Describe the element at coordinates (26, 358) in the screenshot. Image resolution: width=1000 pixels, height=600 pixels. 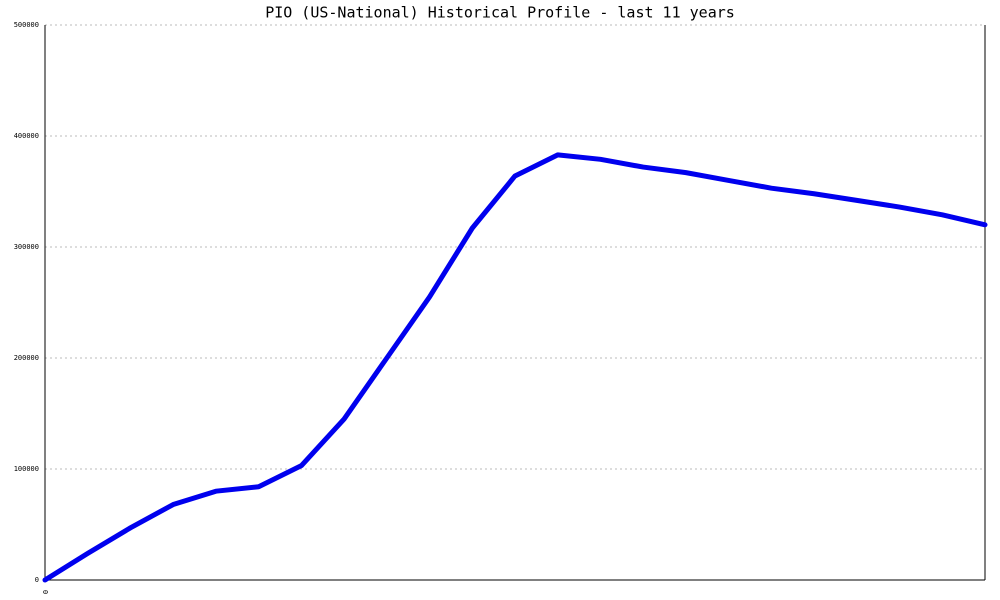
I see `y-tick-label: 200000` at that location.